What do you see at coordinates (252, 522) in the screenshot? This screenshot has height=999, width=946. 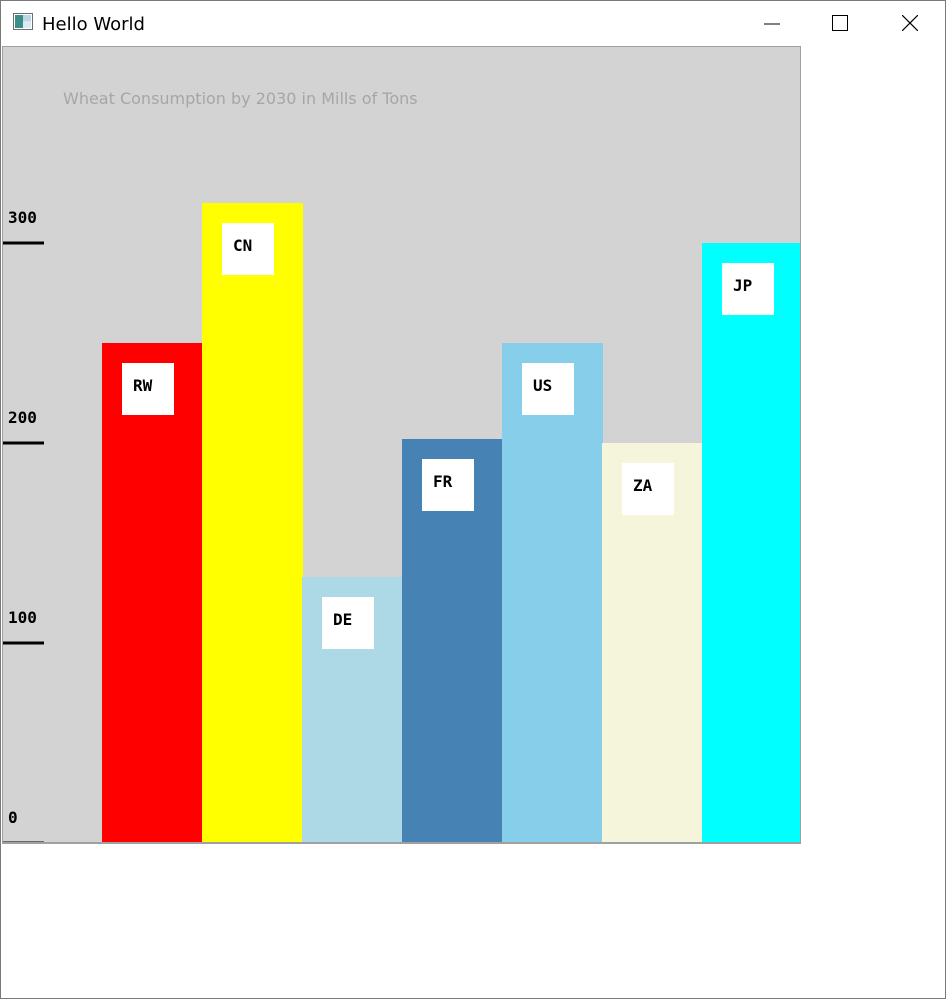 I see `bar-cn` at bounding box center [252, 522].